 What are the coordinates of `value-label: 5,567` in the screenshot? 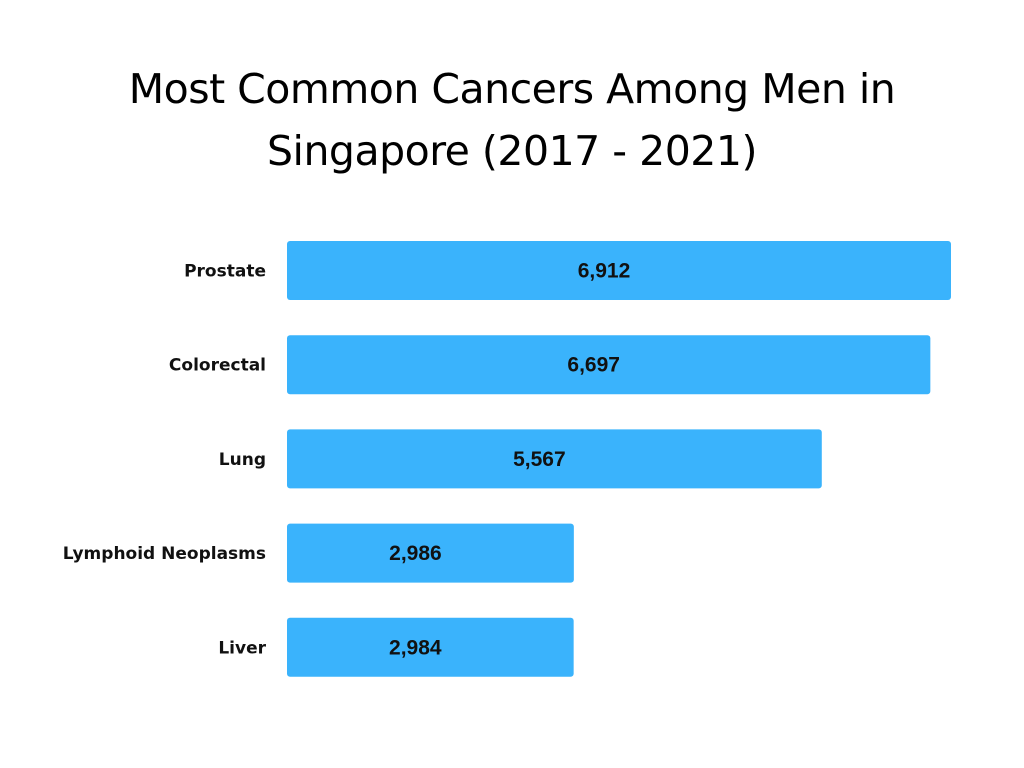 It's located at (539, 459).